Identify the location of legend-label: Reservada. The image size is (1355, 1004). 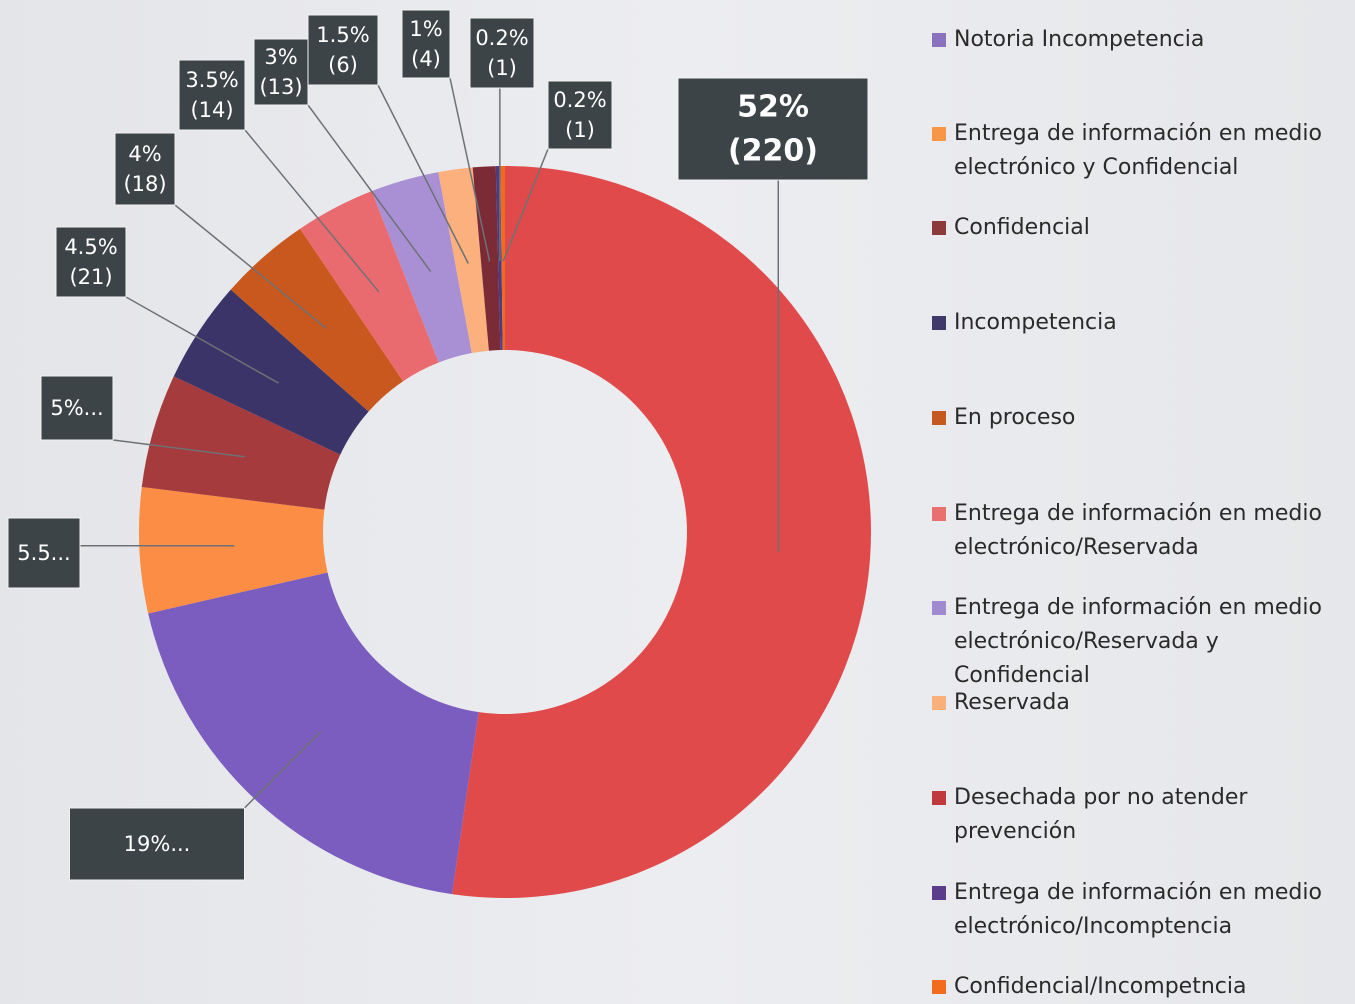
(1012, 702).